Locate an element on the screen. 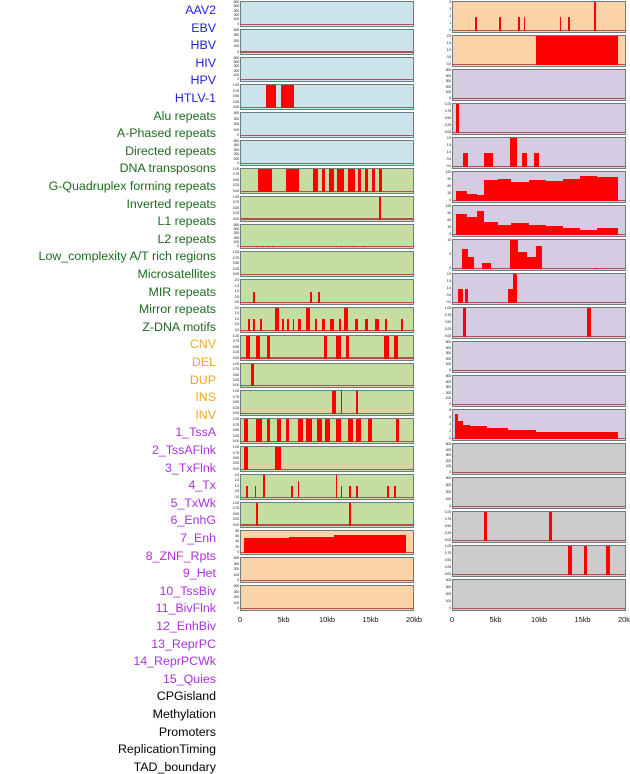 This screenshot has height=774, width=630. y-tick: 400 is located at coordinates (236, 228).